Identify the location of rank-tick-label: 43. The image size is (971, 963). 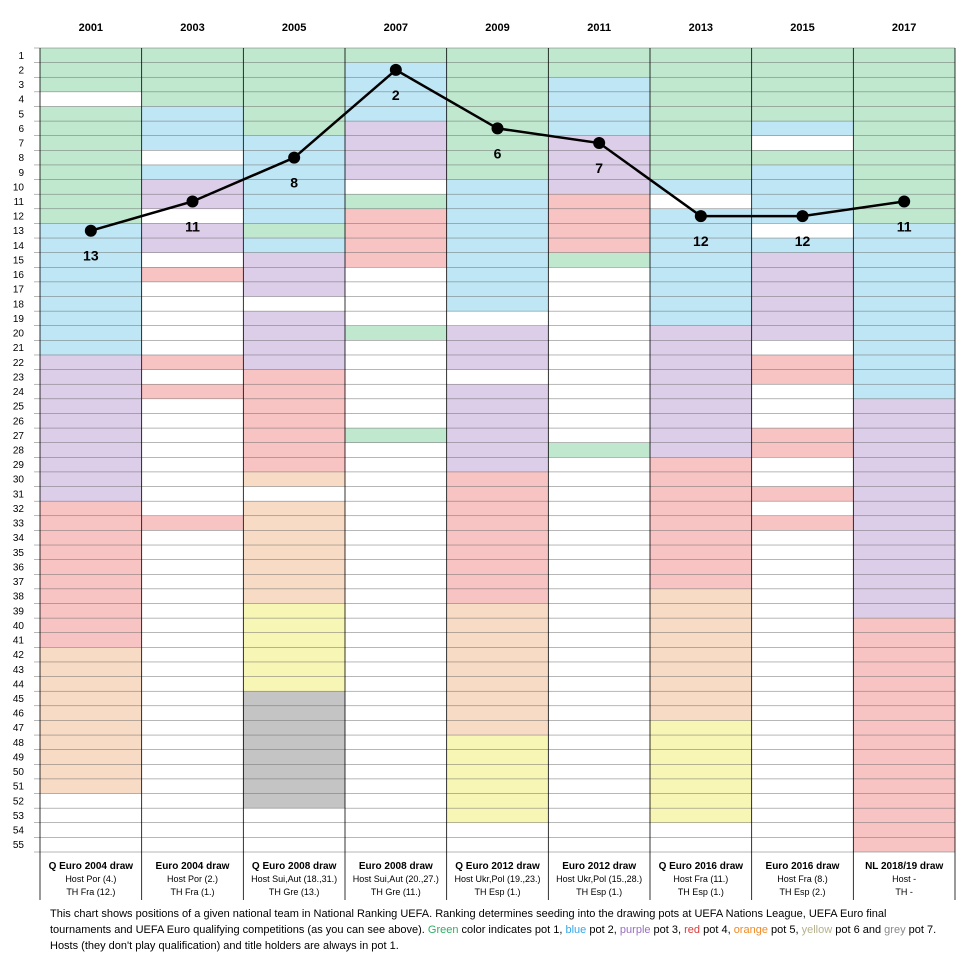
(19, 670).